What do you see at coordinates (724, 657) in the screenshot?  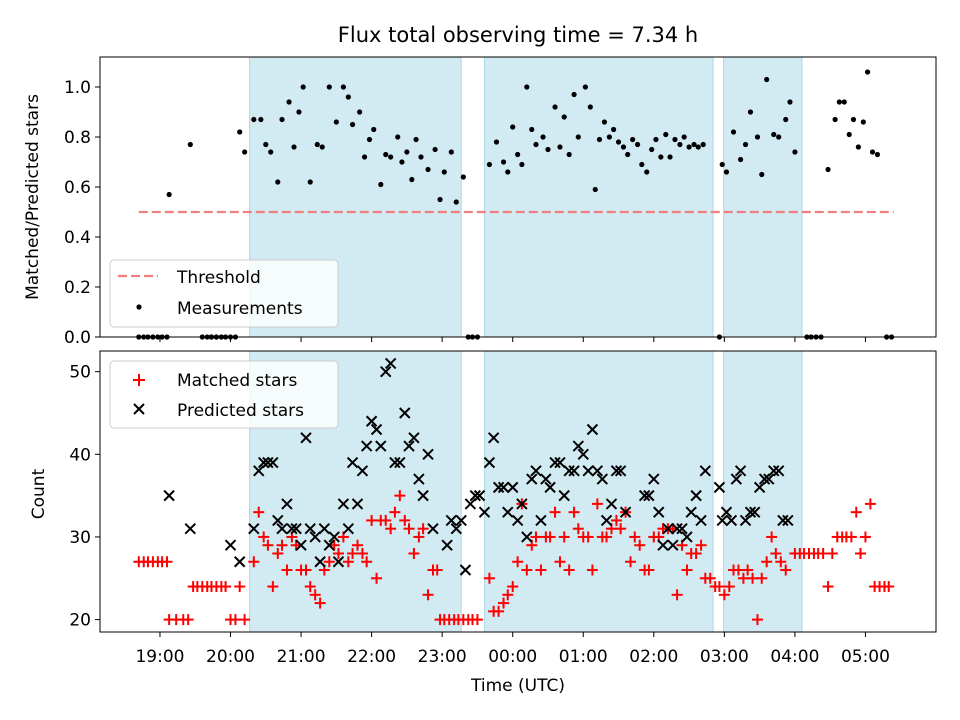 I see `x-tick-label: 03:00` at bounding box center [724, 657].